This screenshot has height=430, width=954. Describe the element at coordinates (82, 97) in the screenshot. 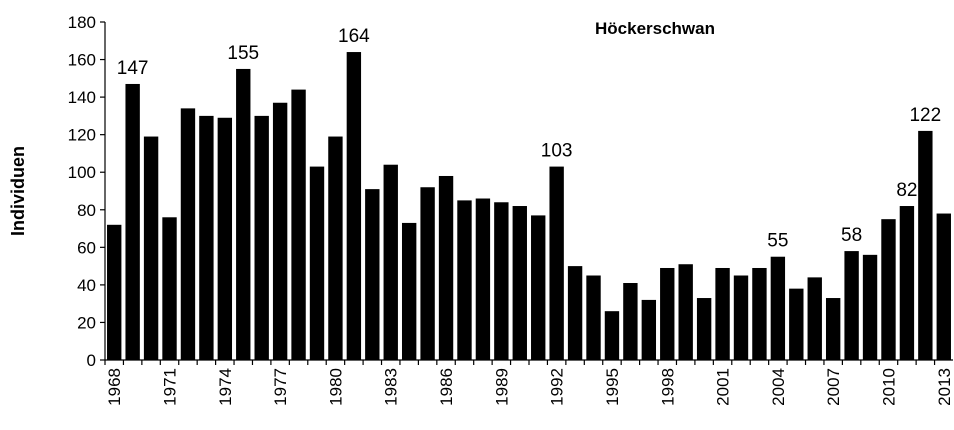

I see `y-tick-label: 140` at that location.